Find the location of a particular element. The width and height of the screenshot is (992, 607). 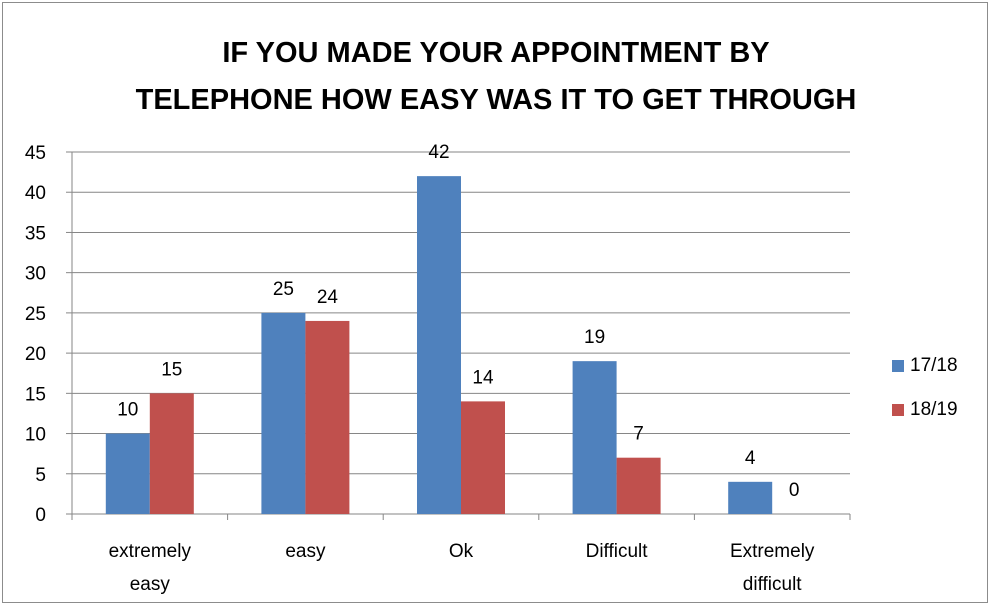

data-label: 7 is located at coordinates (638, 434).